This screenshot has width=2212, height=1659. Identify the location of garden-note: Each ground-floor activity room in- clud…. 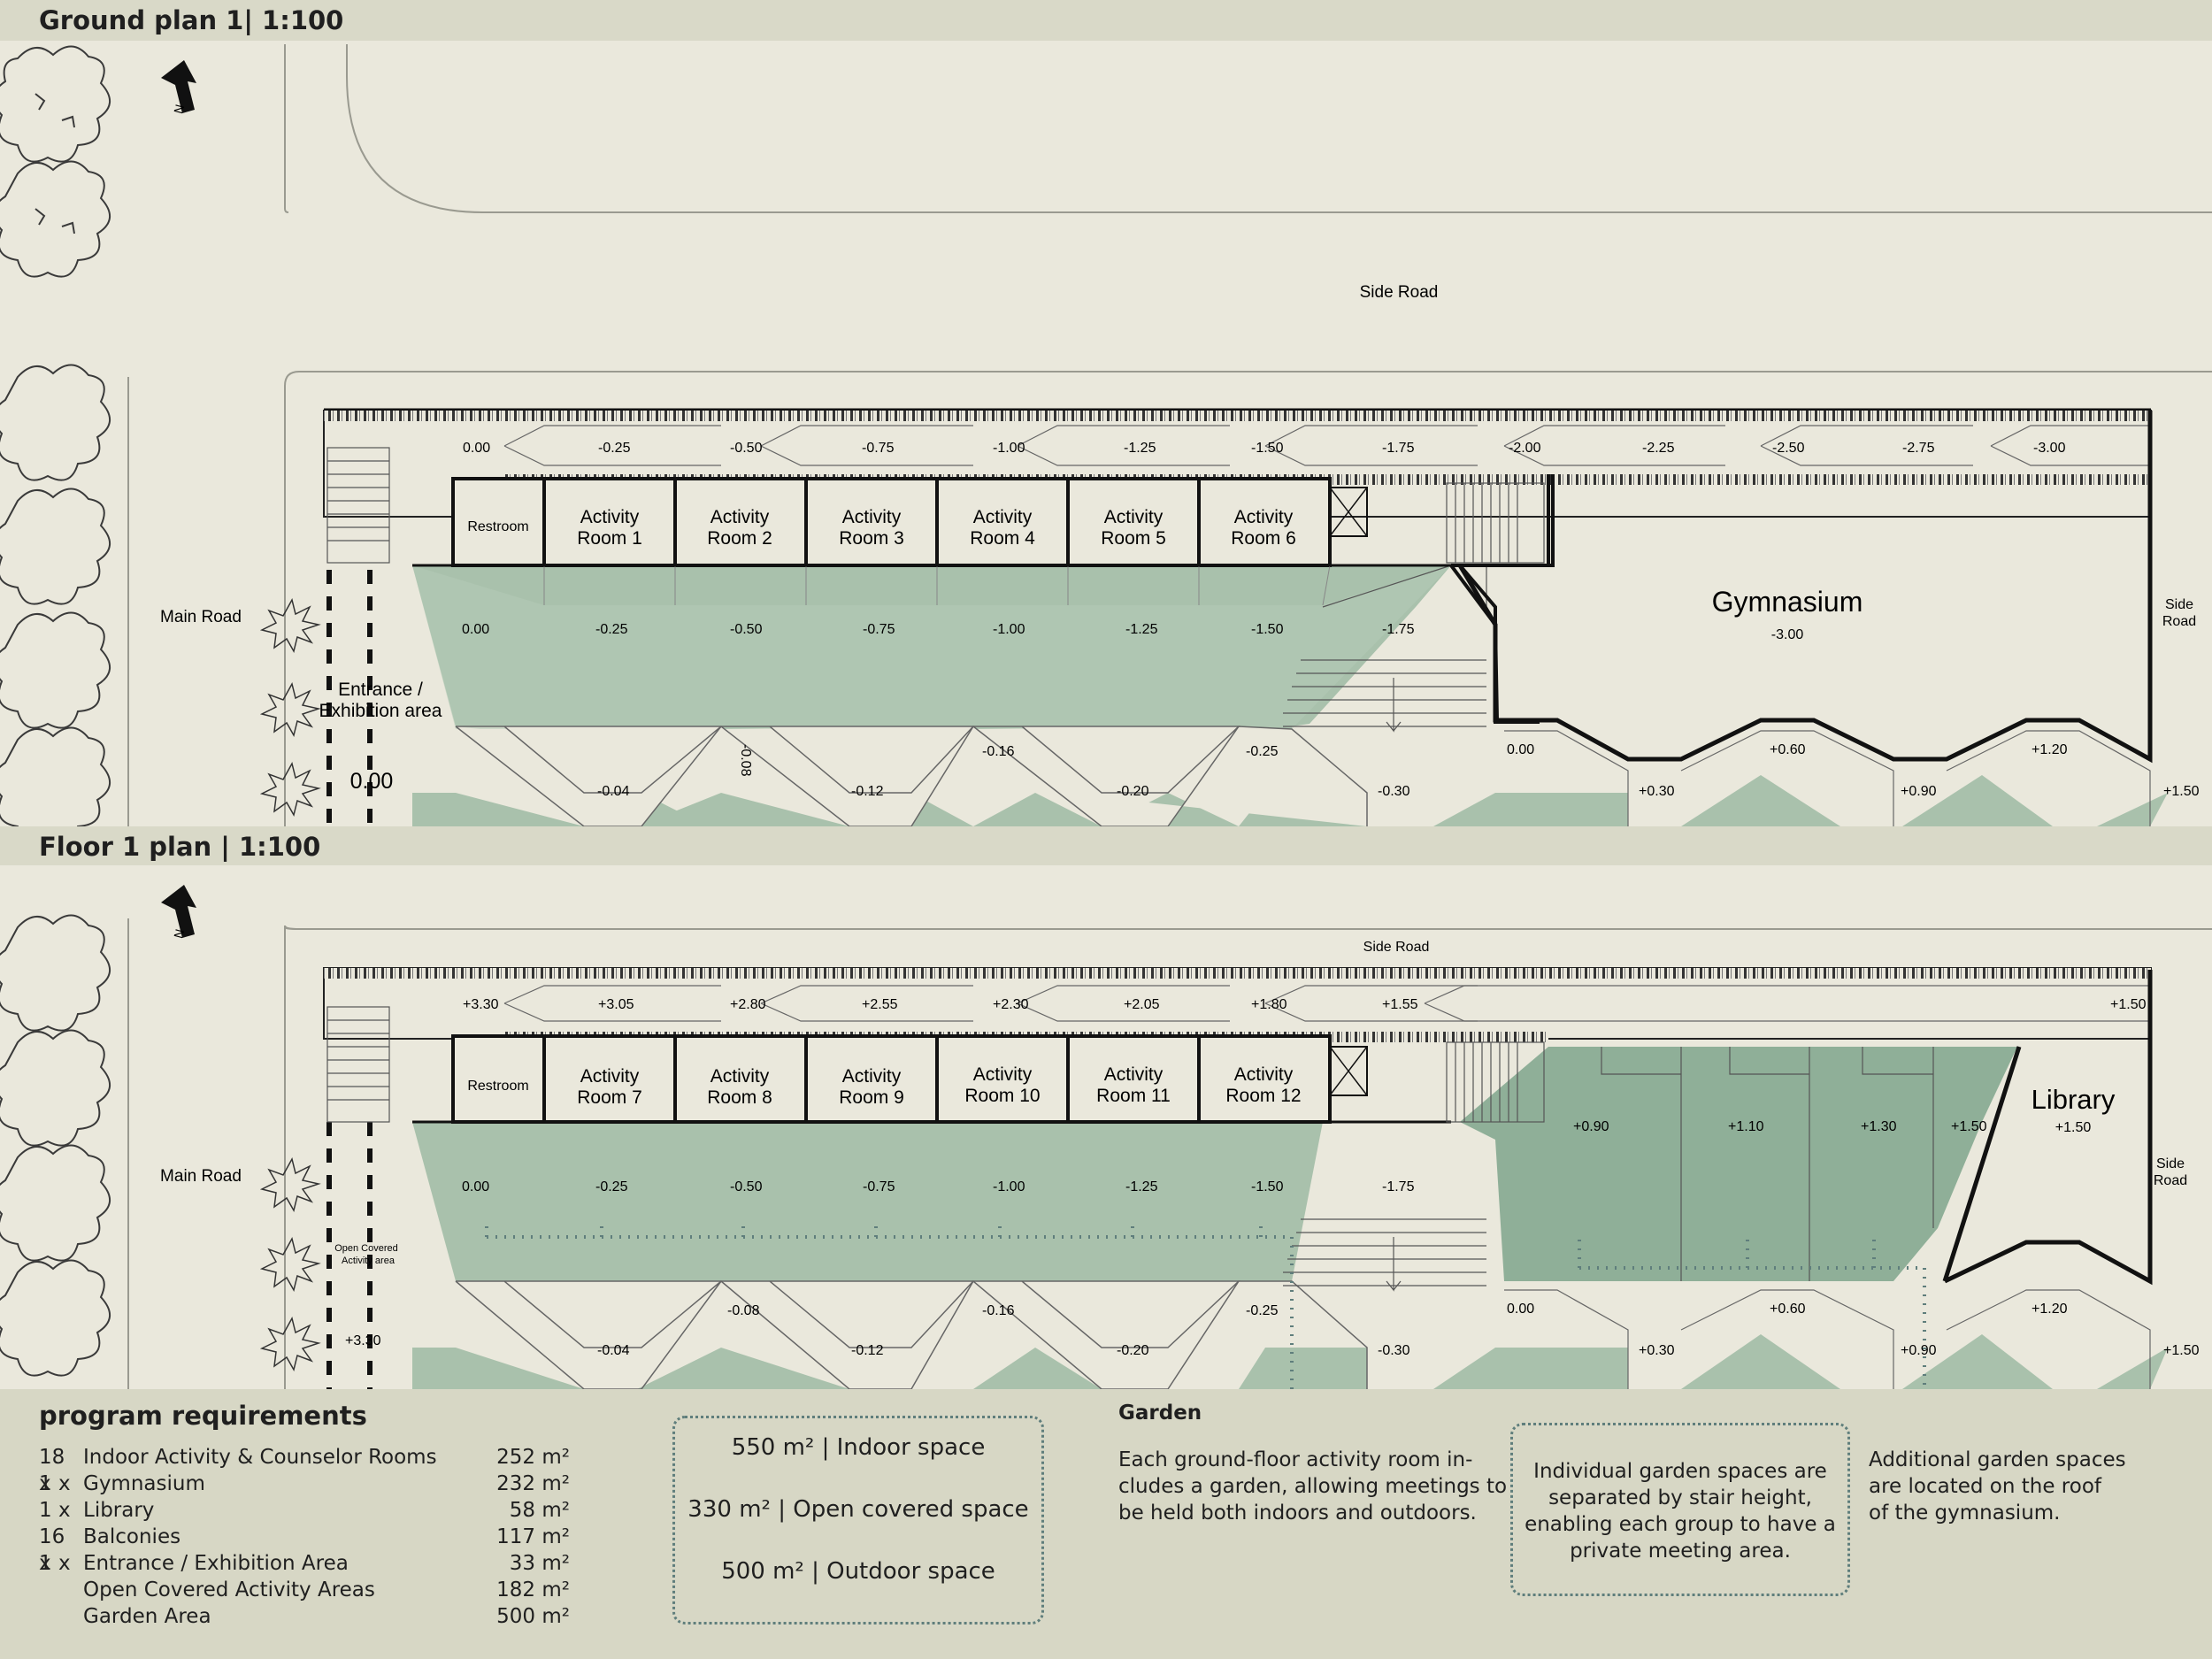
(1313, 1487).